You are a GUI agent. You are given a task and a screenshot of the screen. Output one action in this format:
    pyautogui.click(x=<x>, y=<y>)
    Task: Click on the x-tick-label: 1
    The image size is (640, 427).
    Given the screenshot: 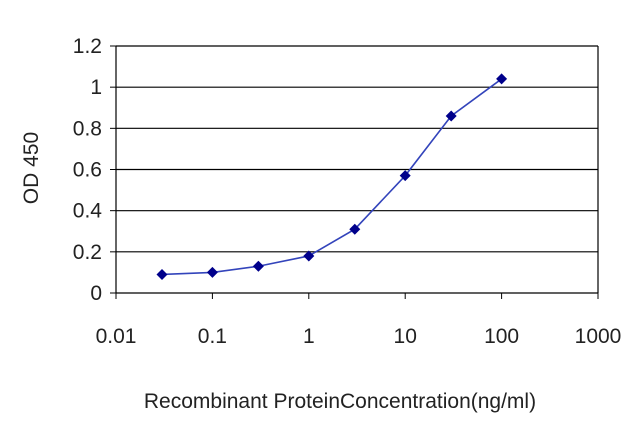 What is the action you would take?
    pyautogui.click(x=309, y=336)
    